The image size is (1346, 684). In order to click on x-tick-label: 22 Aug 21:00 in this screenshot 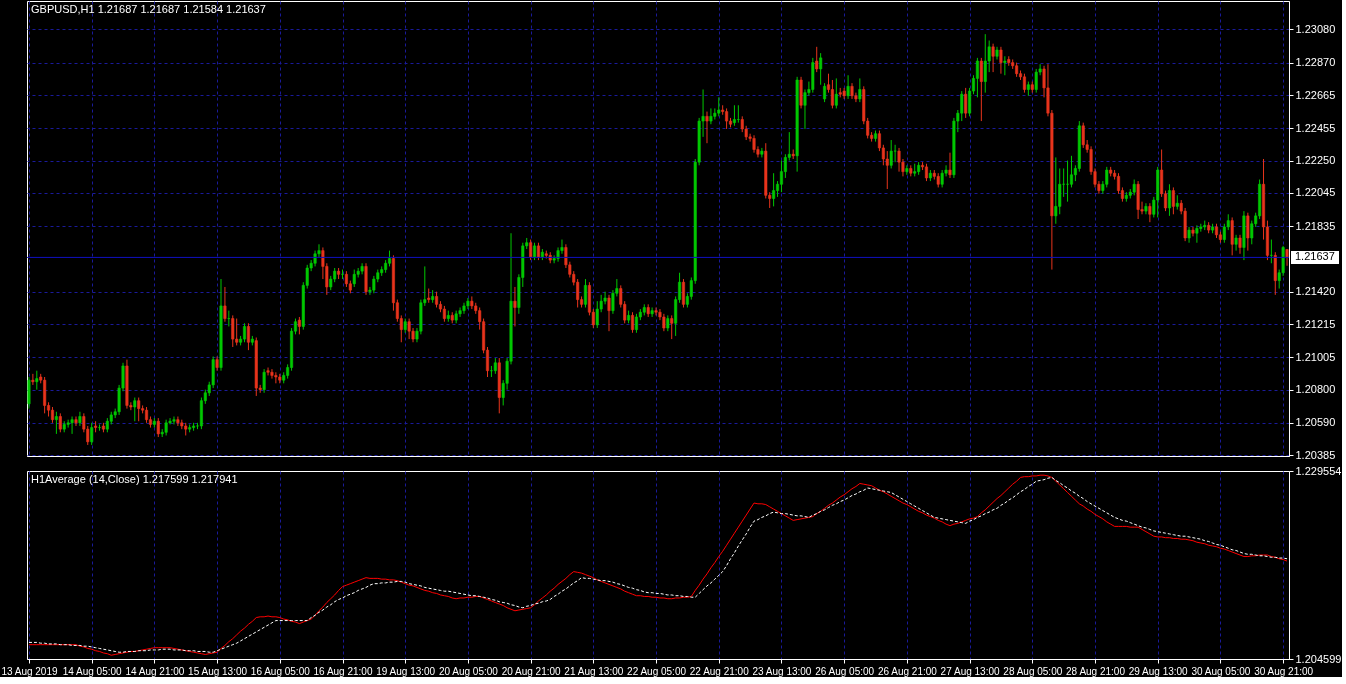, I will do `click(719, 671)`.